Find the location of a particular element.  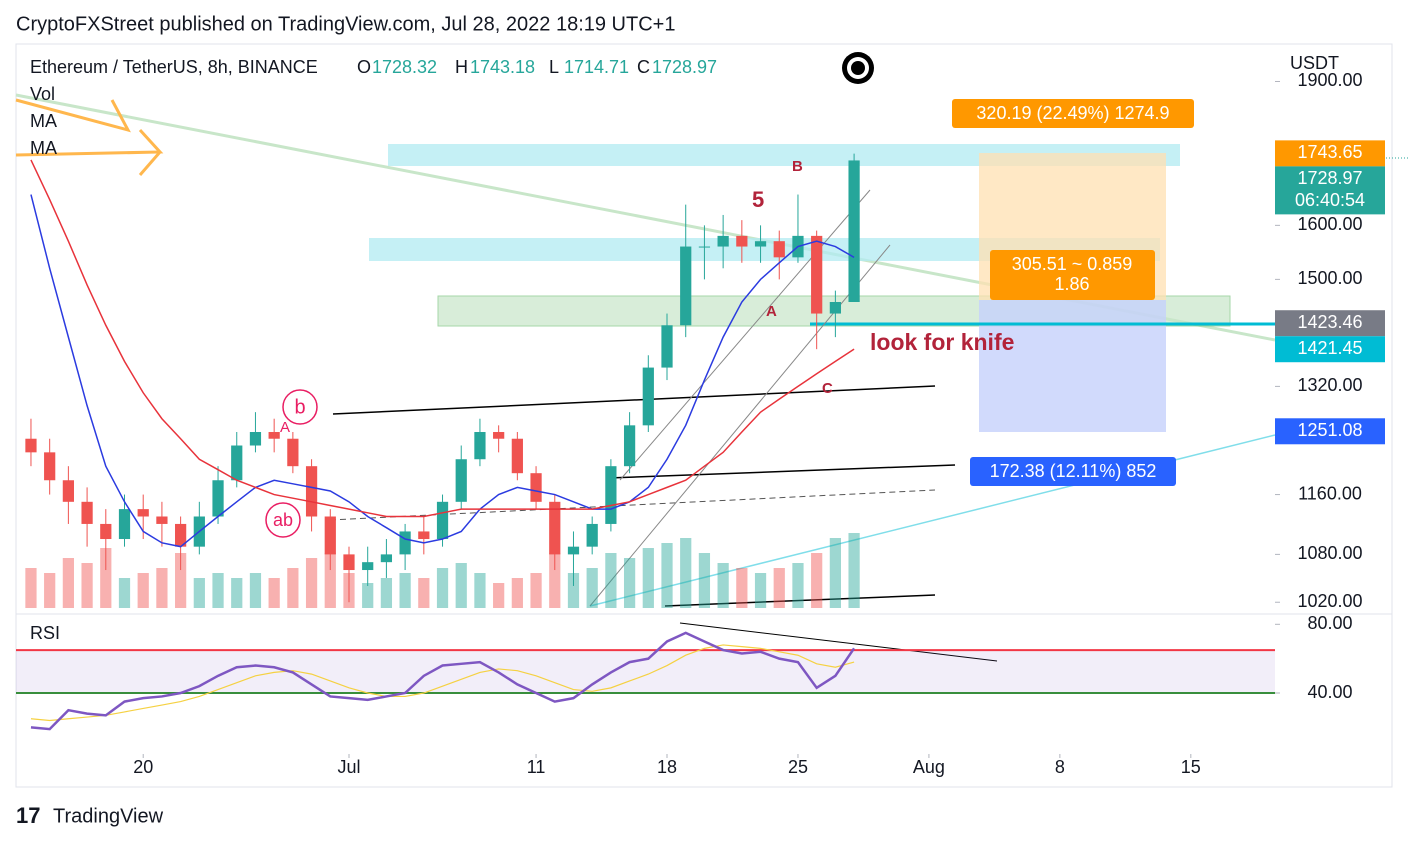

rsi-line is located at coordinates (443, 681).